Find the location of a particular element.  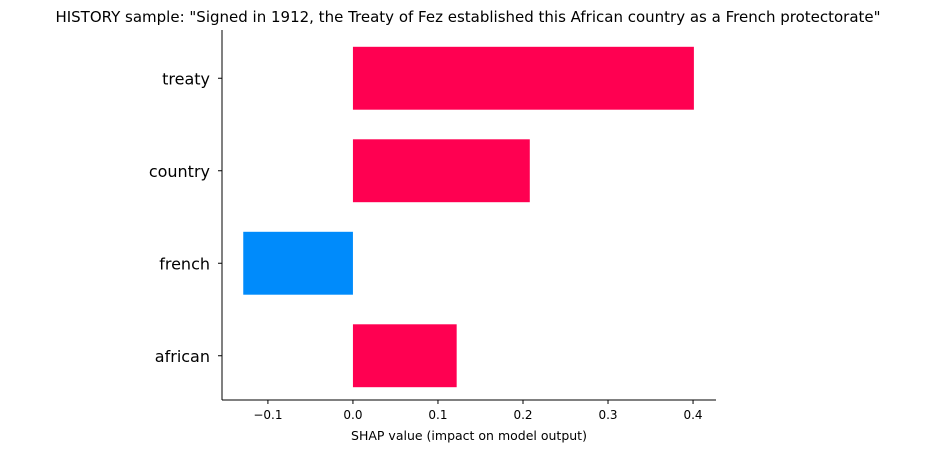

x-tick-label: 0.4 is located at coordinates (692, 415).